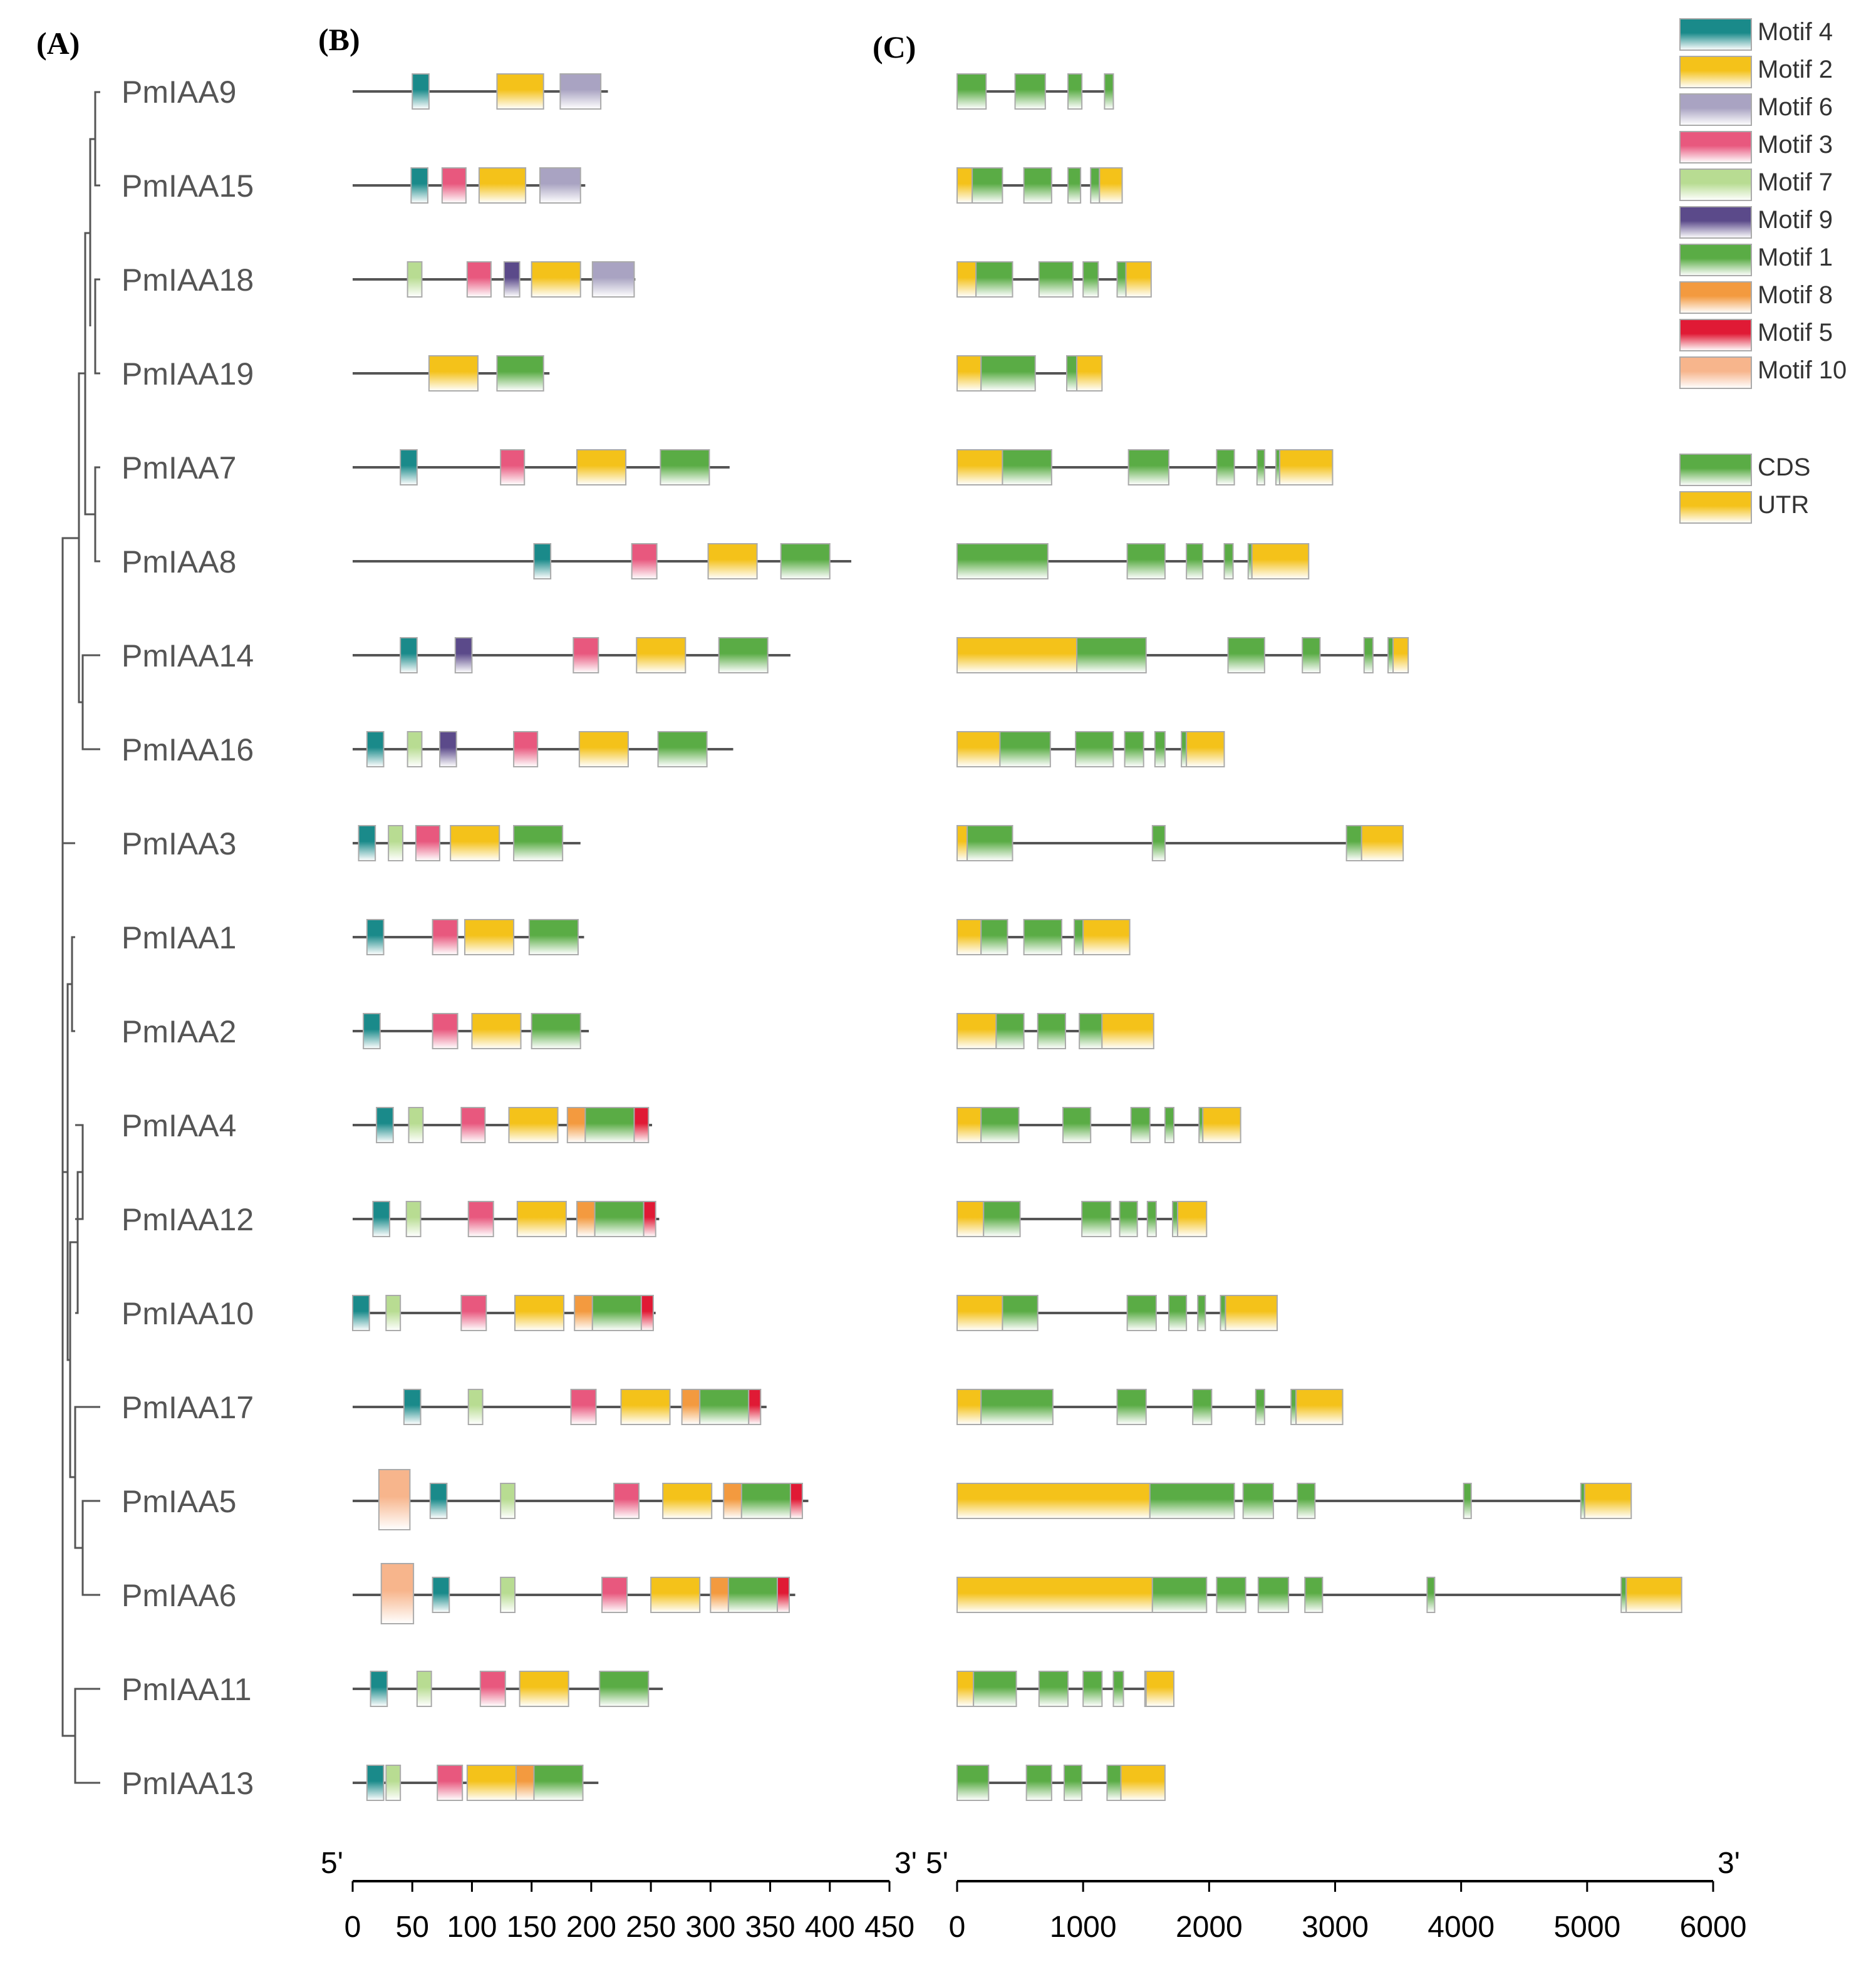 Image resolution: width=1876 pixels, height=1972 pixels. What do you see at coordinates (889, 1927) in the screenshot?
I see `motif-axis-tick-label: 450` at bounding box center [889, 1927].